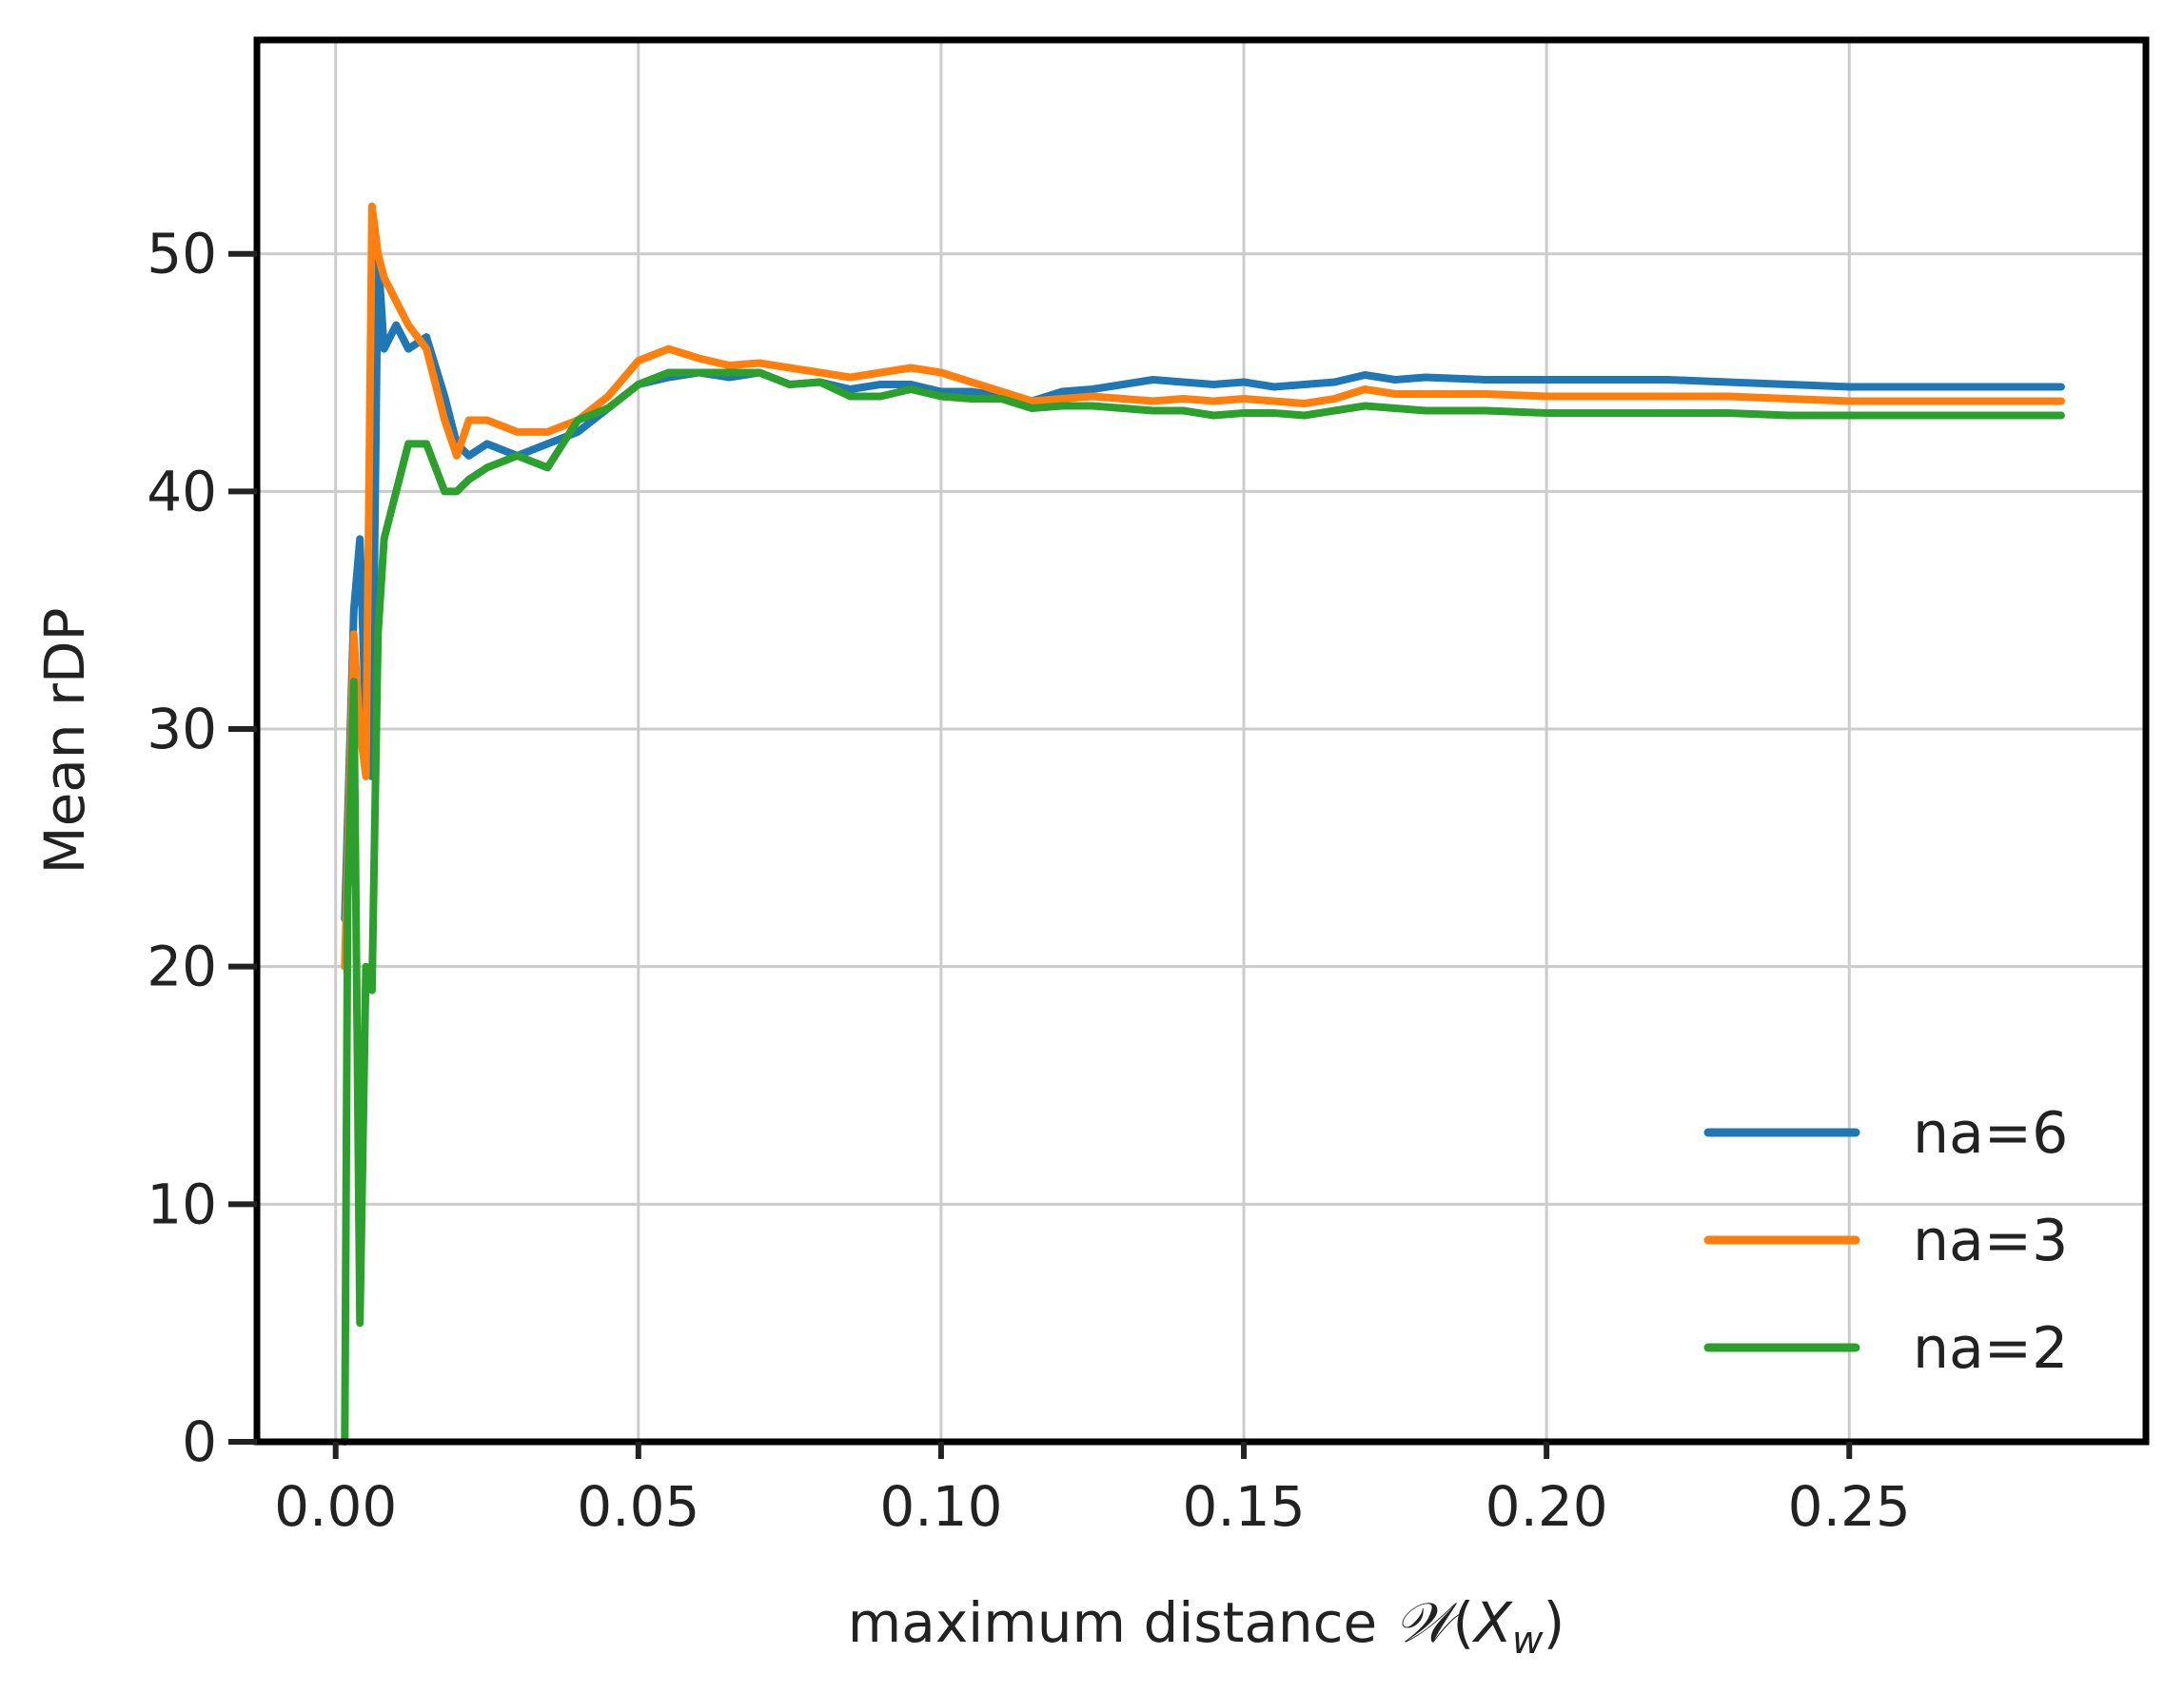 The image size is (2184, 1694). Describe the element at coordinates (1492, 1622) in the screenshot. I see `x-axis-label-var: X` at that location.